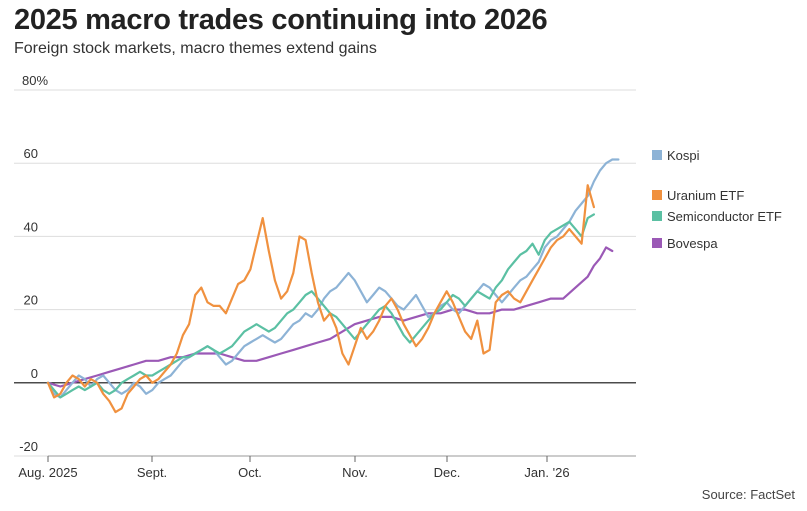  Describe the element at coordinates (33, 263) in the screenshot. I see `y-axis-labels: 80% -20 0 20 40 60` at that location.